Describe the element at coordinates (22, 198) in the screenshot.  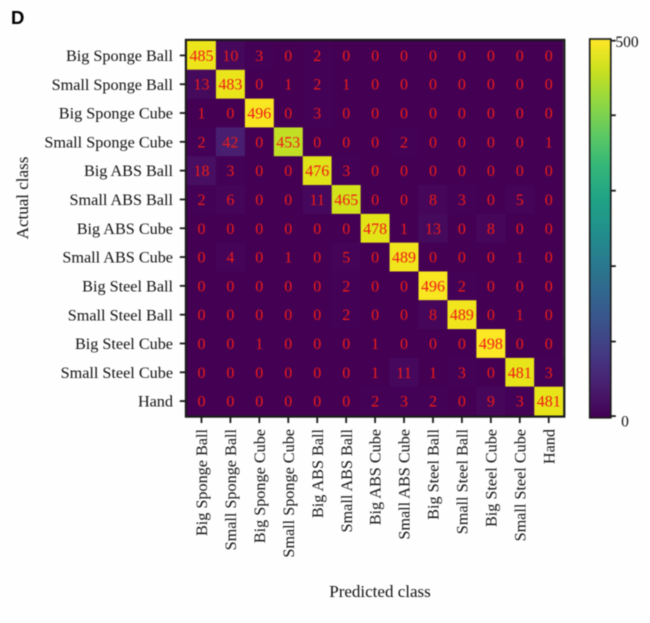
I see `svg-text: Actual class` at that location.